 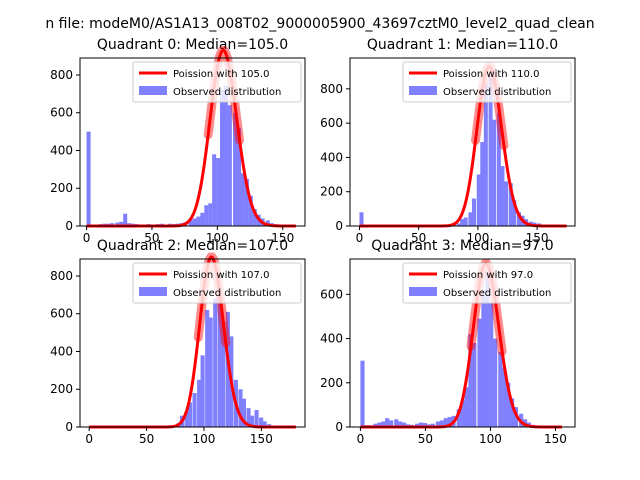 I want to click on legend-label: Poission with 107.0, so click(x=221, y=275).